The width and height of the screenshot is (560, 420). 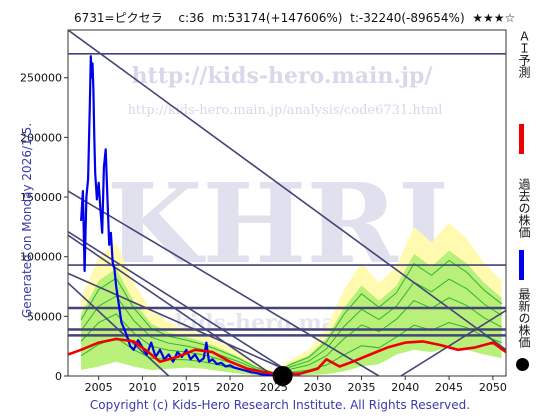 What do you see at coordinates (405, 387) in the screenshot?
I see `x-tick-label-2040: 2040` at bounding box center [405, 387].